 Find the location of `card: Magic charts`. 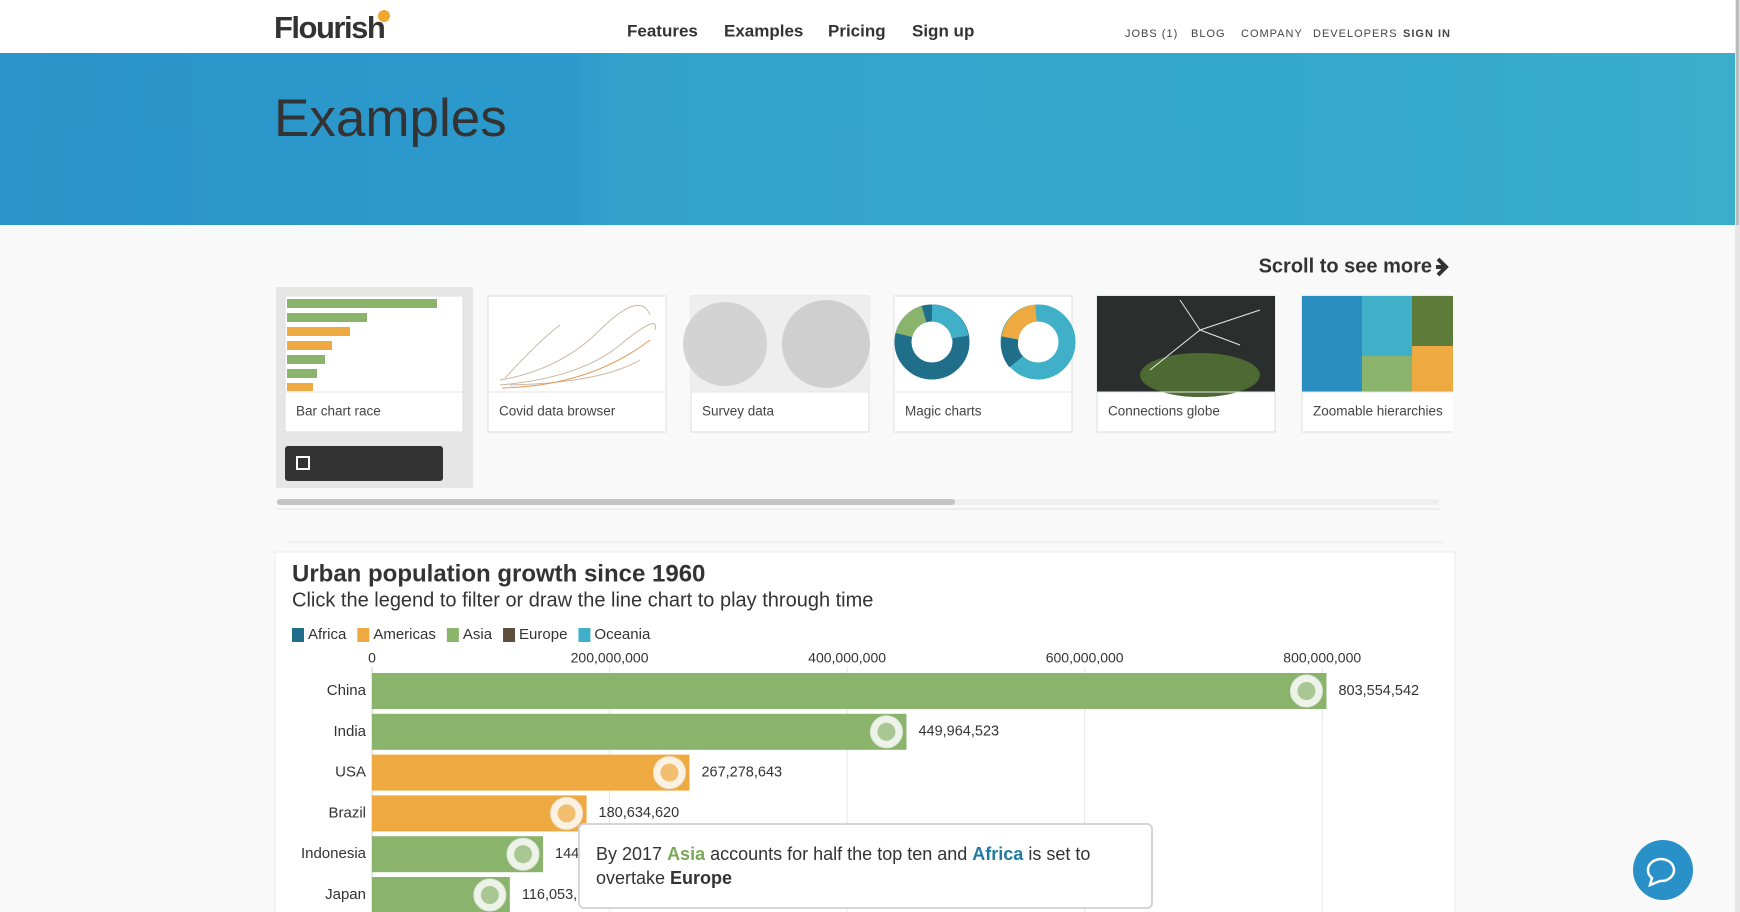

card: Magic charts is located at coordinates (984, 364).